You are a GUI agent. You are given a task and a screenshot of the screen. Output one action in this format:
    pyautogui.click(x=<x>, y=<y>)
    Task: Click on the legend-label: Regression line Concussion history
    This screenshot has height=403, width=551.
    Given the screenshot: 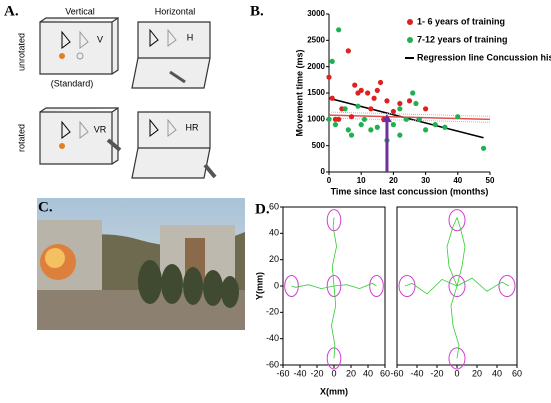 What is the action you would take?
    pyautogui.click(x=484, y=57)
    